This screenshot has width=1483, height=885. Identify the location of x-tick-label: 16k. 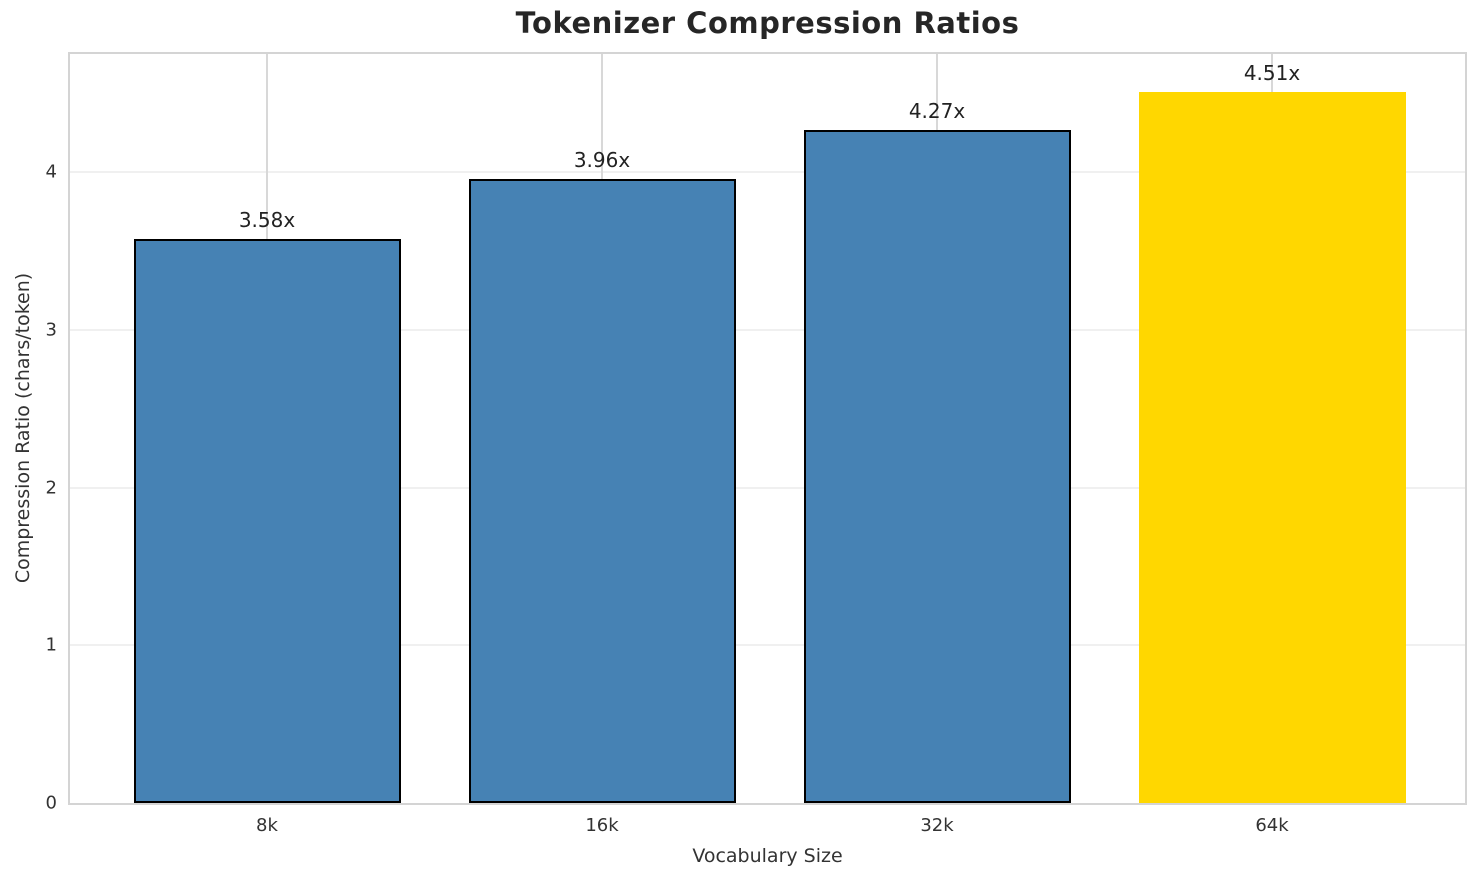
(602, 825).